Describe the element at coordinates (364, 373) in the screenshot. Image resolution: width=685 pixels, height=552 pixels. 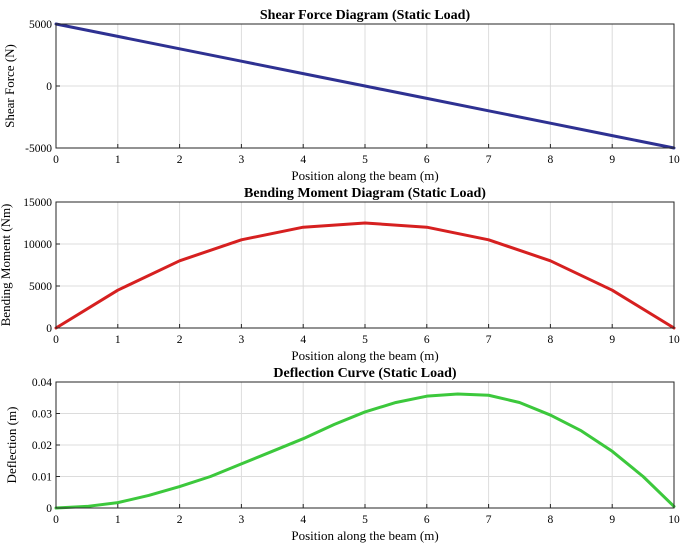
I see `chart-title: Deflection Curve (Static Load)` at that location.